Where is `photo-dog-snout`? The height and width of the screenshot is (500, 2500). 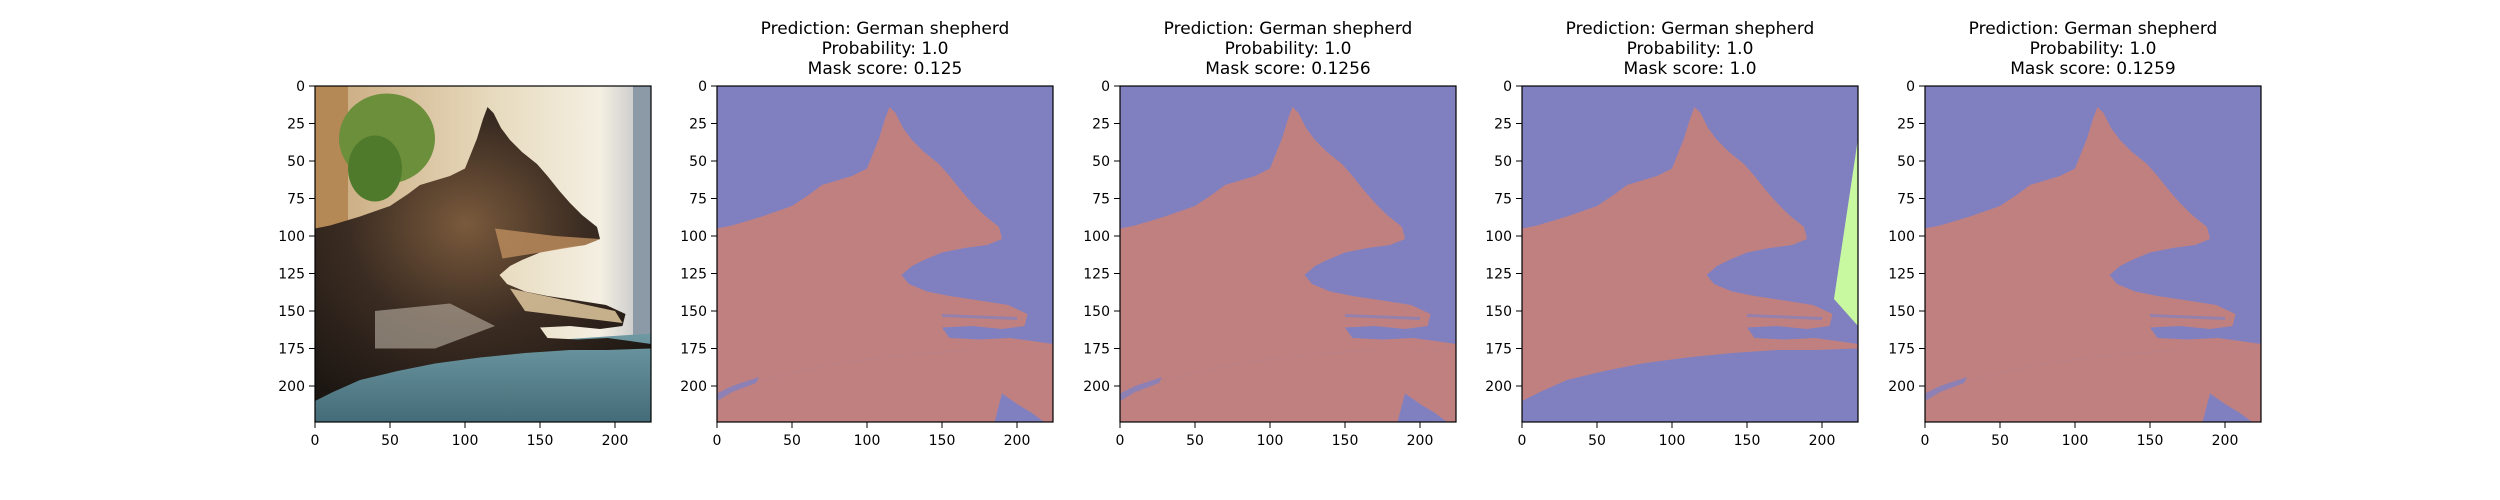
photo-dog-snout is located at coordinates (547, 243).